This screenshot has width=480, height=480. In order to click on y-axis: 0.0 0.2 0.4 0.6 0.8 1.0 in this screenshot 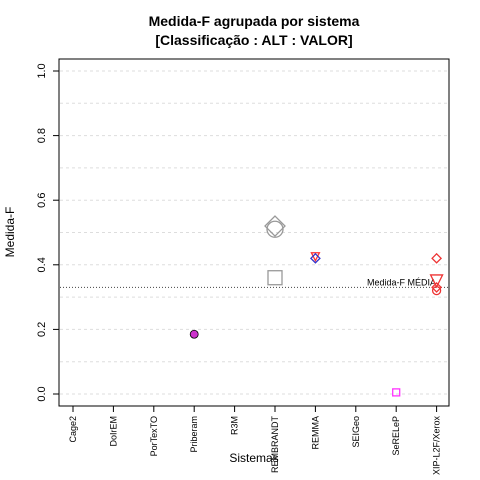, I will do `click(47, 232)`.